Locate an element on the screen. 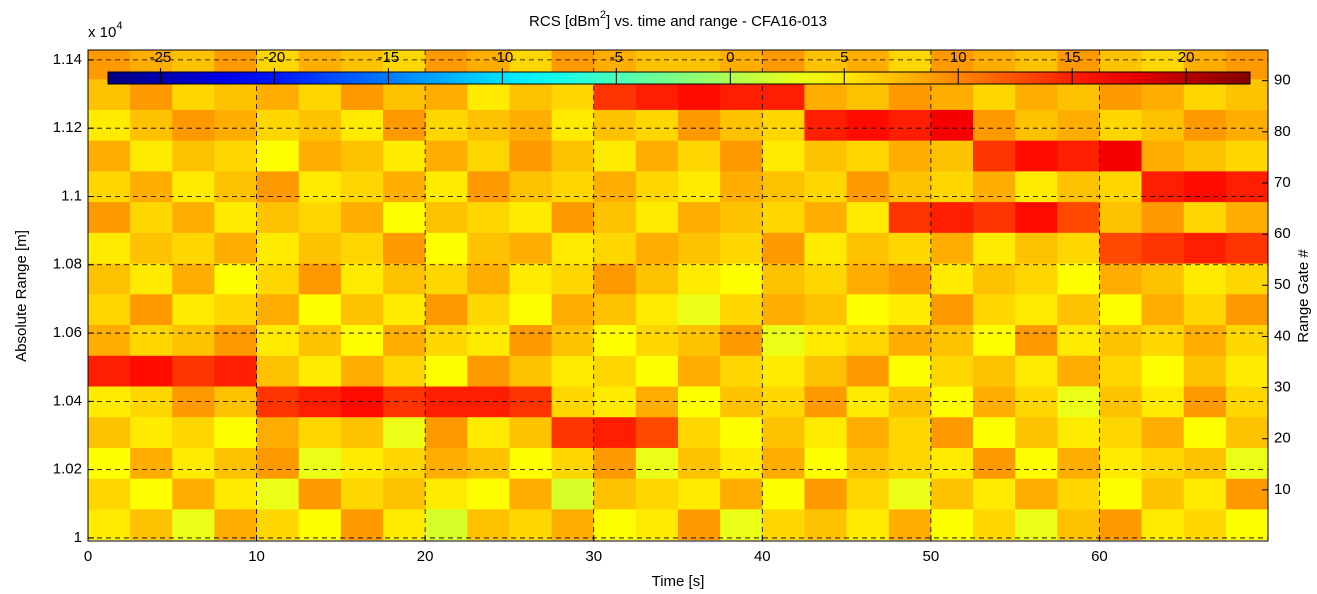 This screenshot has width=1317, height=594. y2-tick-label: 20 is located at coordinates (1282, 438).